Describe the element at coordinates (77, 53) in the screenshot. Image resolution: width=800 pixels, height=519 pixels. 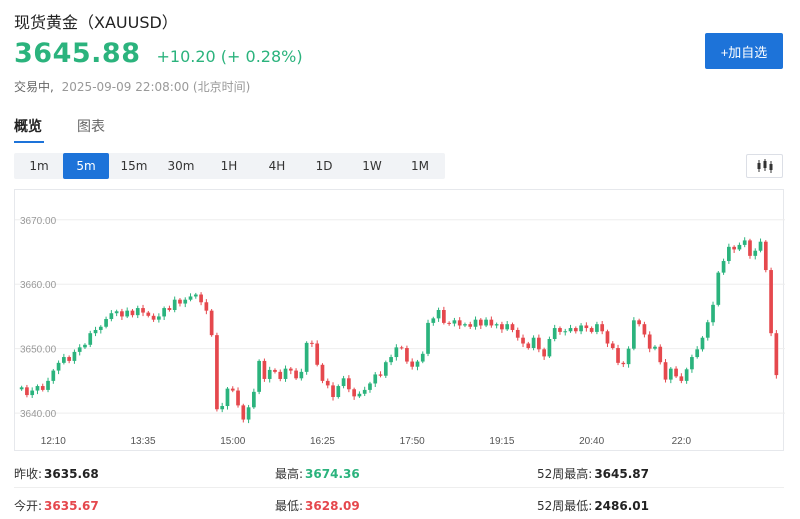
I see `current-price: 3645.88` at that location.